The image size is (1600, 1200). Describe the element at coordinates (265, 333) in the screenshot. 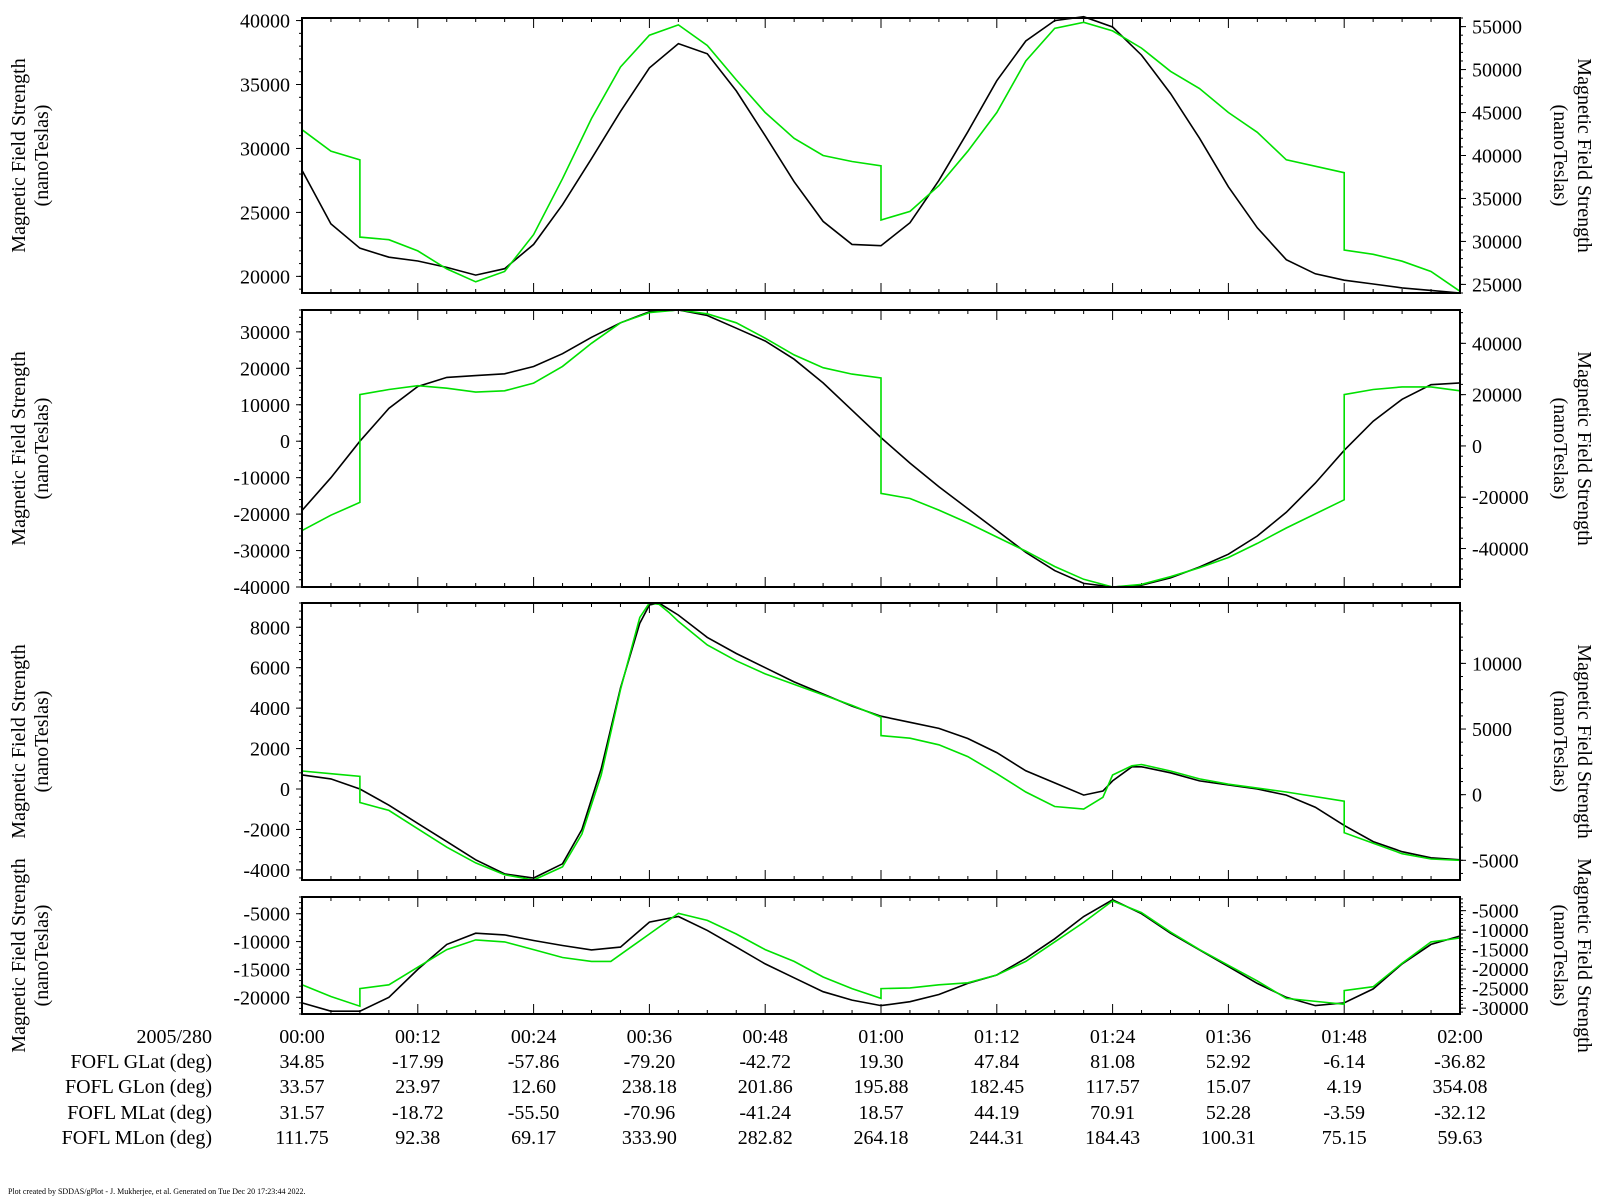

I see `y-left-tick-label: 30000` at that location.